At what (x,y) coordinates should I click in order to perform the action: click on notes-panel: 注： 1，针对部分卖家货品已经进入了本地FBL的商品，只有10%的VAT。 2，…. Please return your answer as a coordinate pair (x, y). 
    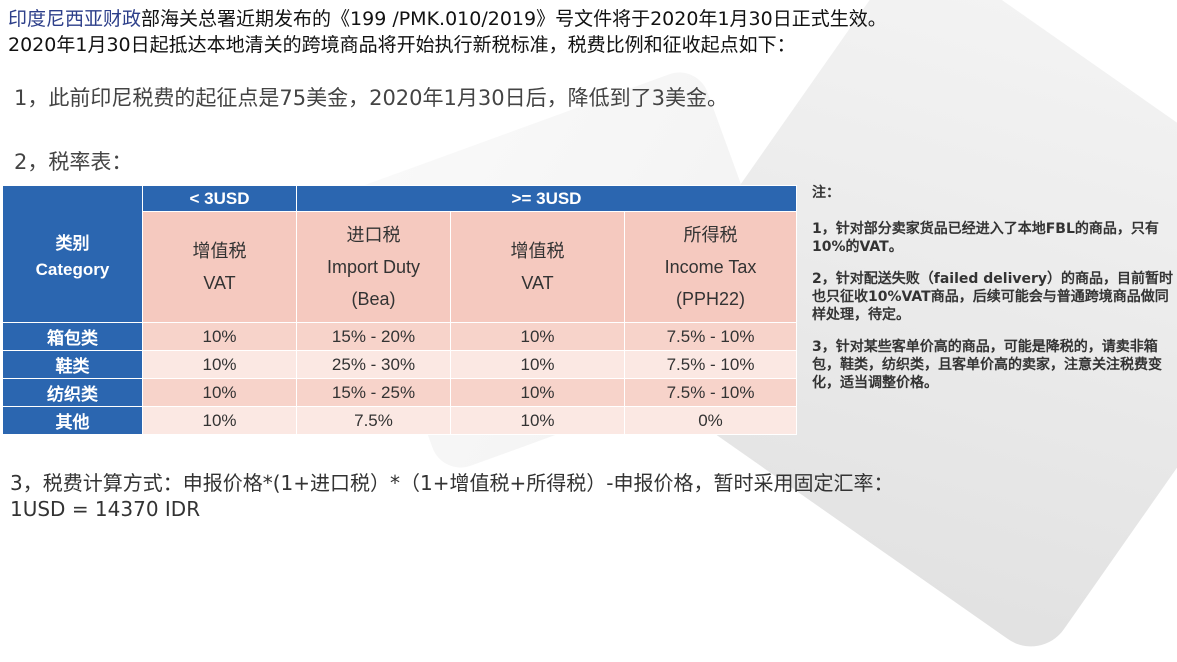
    Looking at the image, I should click on (993, 295).